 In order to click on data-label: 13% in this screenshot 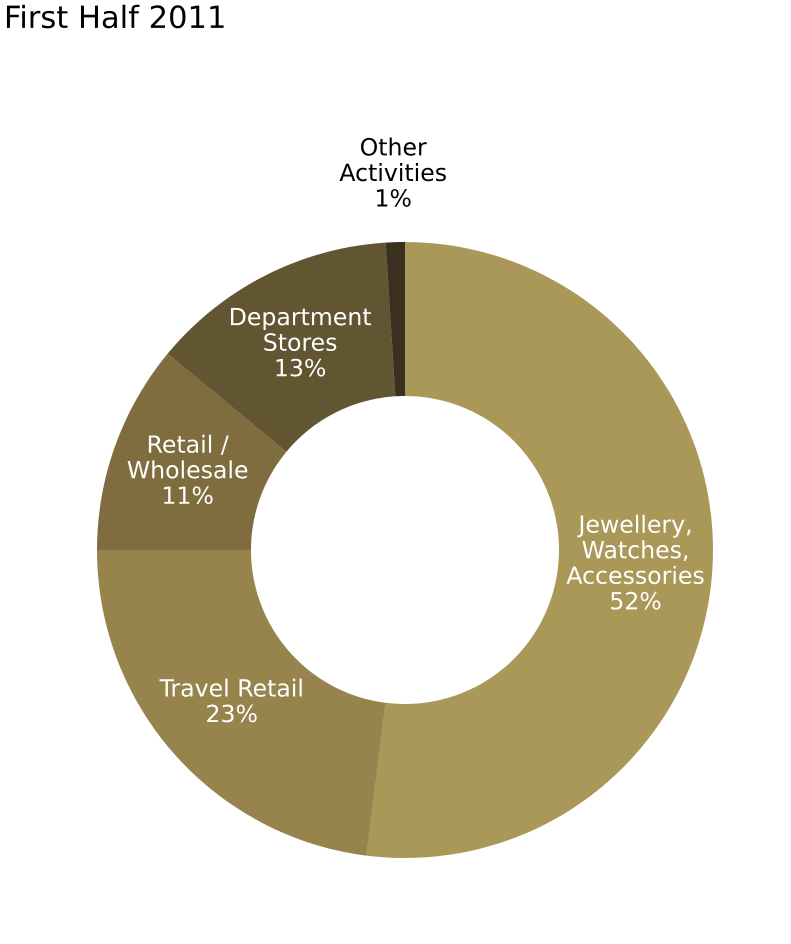, I will do `click(301, 367)`.